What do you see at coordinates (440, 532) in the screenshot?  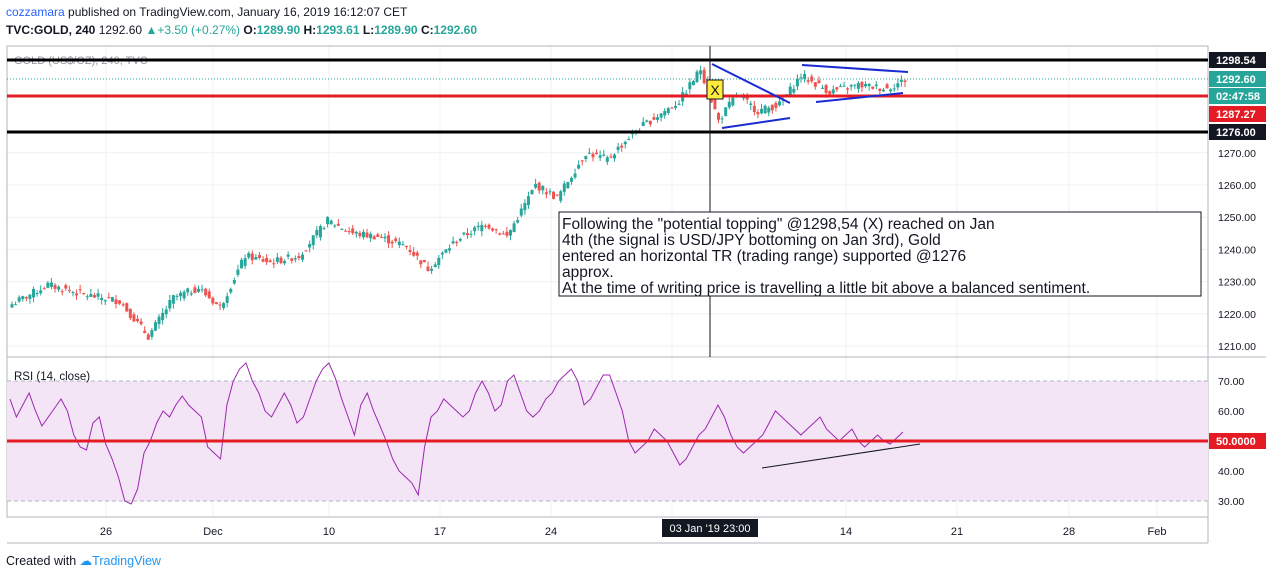 I see `time-tick-label: 17` at bounding box center [440, 532].